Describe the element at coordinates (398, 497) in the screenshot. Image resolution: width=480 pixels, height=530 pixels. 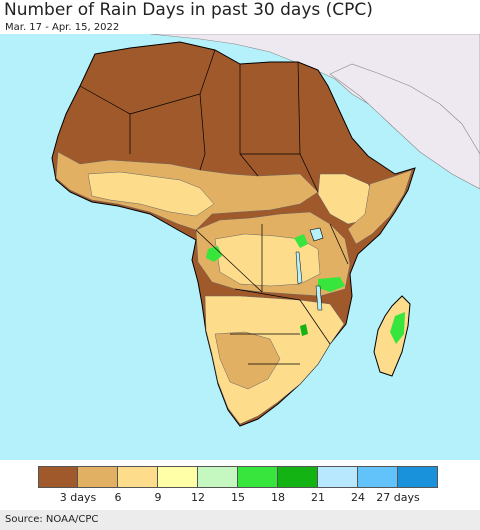
I see `legend-label: 27 days` at that location.